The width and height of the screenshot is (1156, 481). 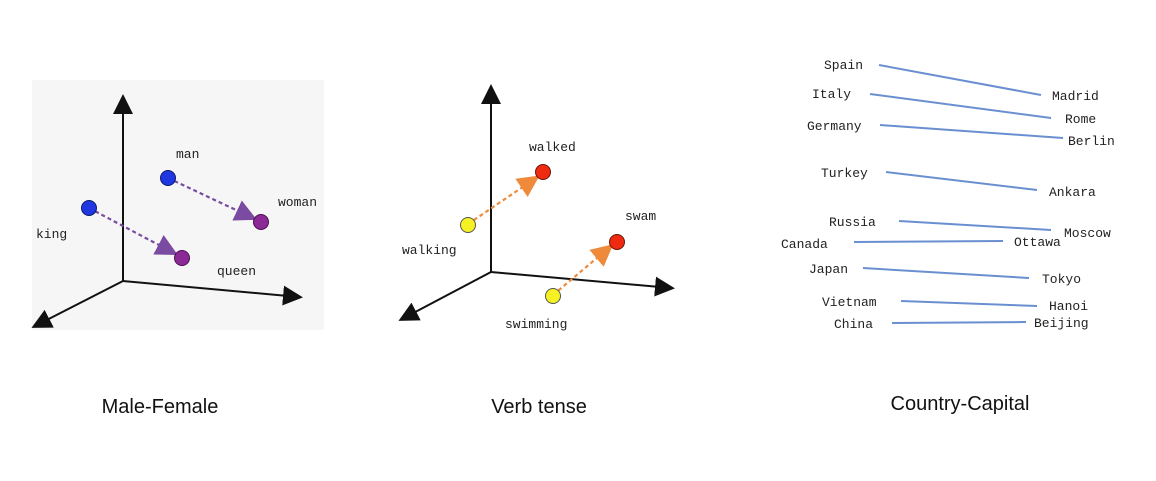 What do you see at coordinates (961, 181) in the screenshot?
I see `line-turkey-ankara` at bounding box center [961, 181].